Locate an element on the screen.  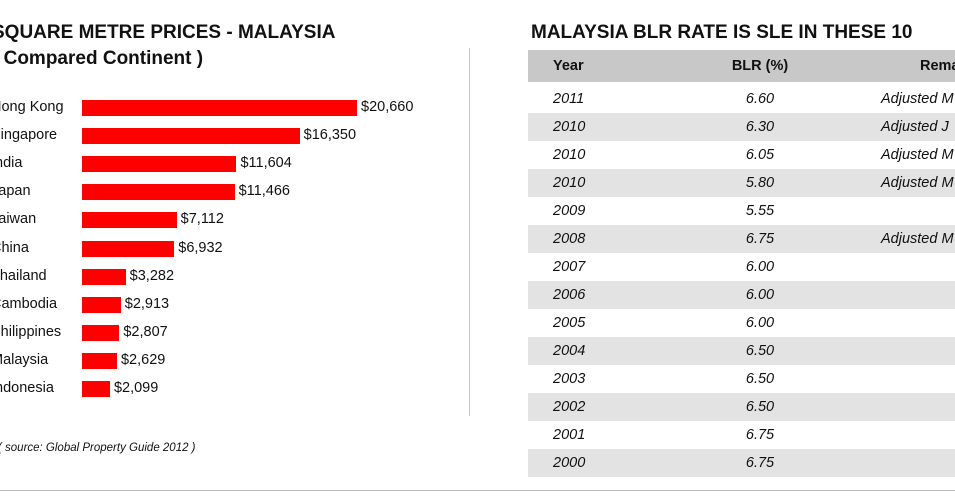
header-year: Year is located at coordinates (568, 66).